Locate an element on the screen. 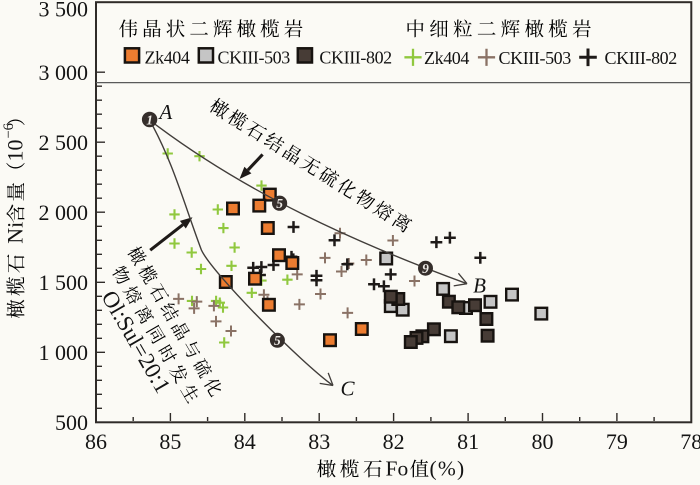 The image size is (700, 485). svg-text: 3 500 is located at coordinates (64, 11).